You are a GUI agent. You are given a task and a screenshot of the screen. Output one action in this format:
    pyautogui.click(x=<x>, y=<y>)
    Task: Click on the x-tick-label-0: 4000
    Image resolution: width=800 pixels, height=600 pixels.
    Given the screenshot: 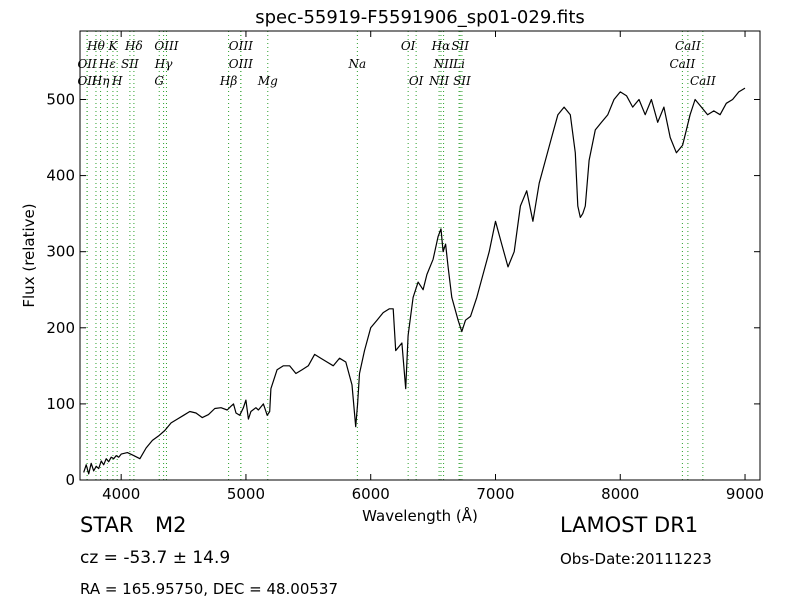 What is the action you would take?
    pyautogui.click(x=121, y=494)
    